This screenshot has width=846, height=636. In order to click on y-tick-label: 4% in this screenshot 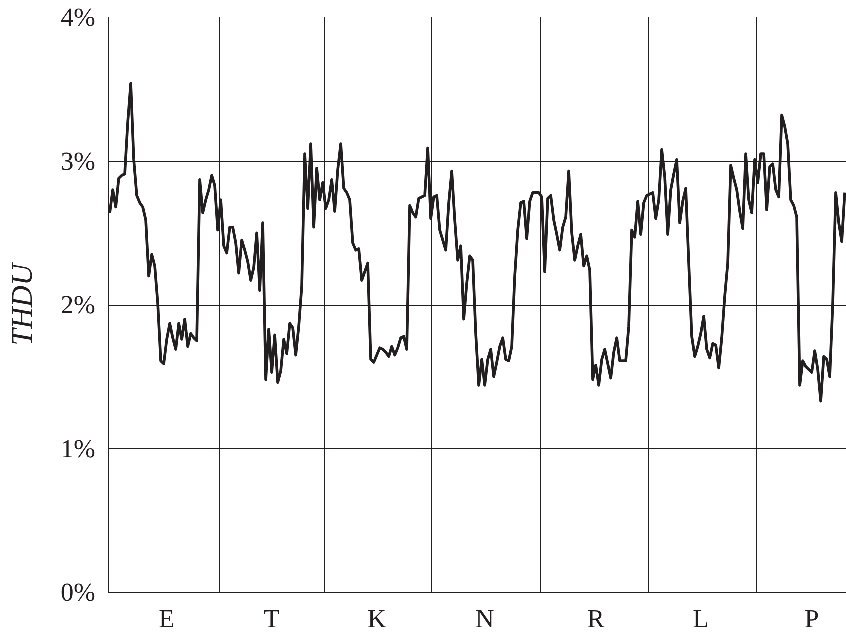, I will do `click(78, 17)`.